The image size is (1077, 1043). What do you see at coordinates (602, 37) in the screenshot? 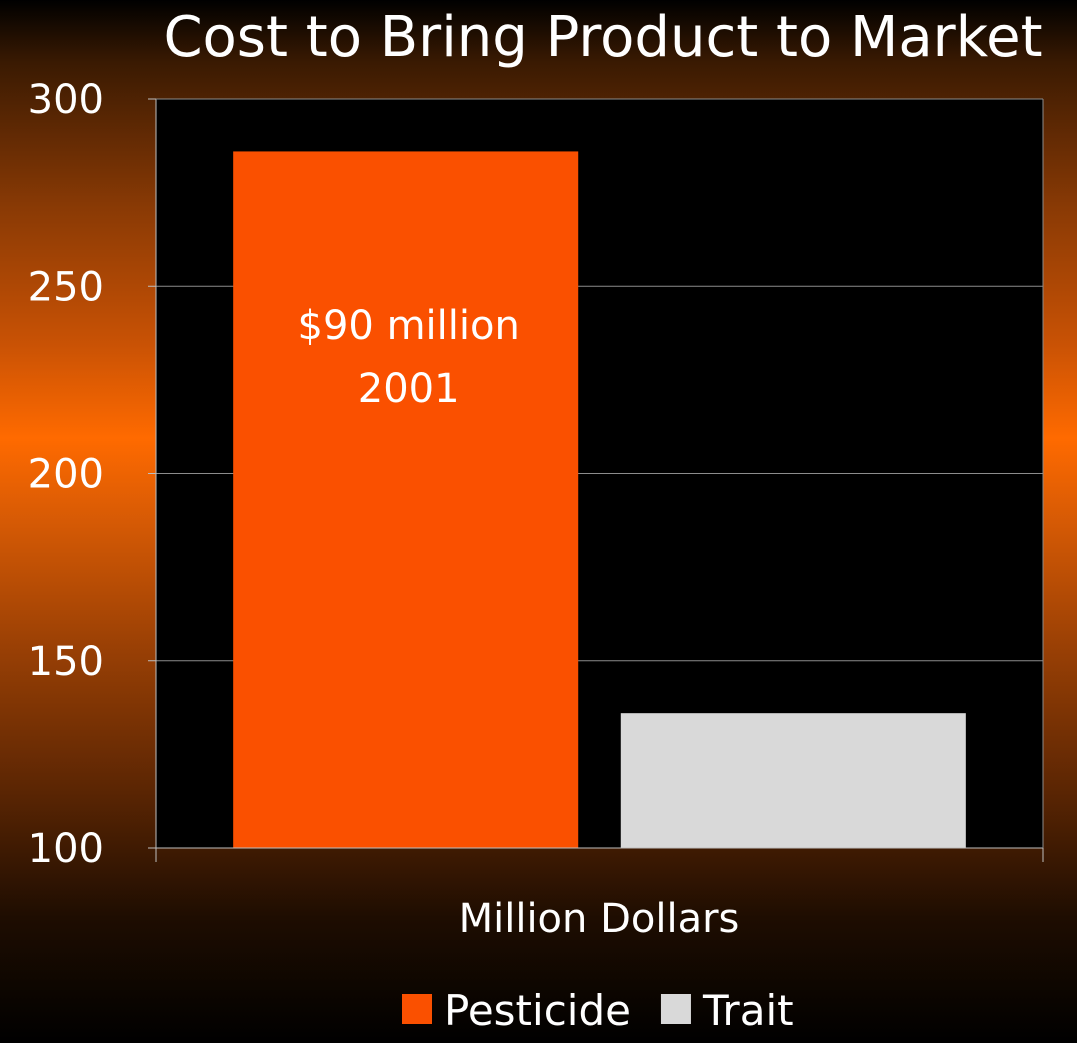
I see `chart-title: Cost to Bring Product to Market` at bounding box center [602, 37].